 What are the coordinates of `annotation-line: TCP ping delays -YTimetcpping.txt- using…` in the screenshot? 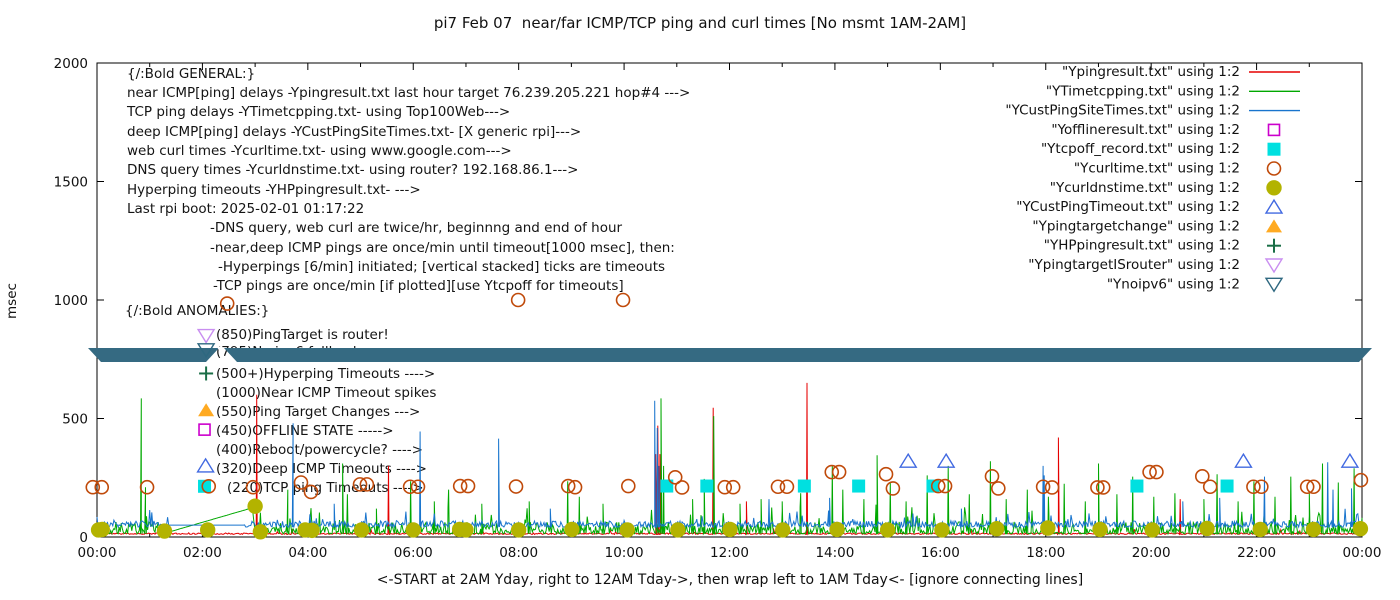 It's located at (318, 112).